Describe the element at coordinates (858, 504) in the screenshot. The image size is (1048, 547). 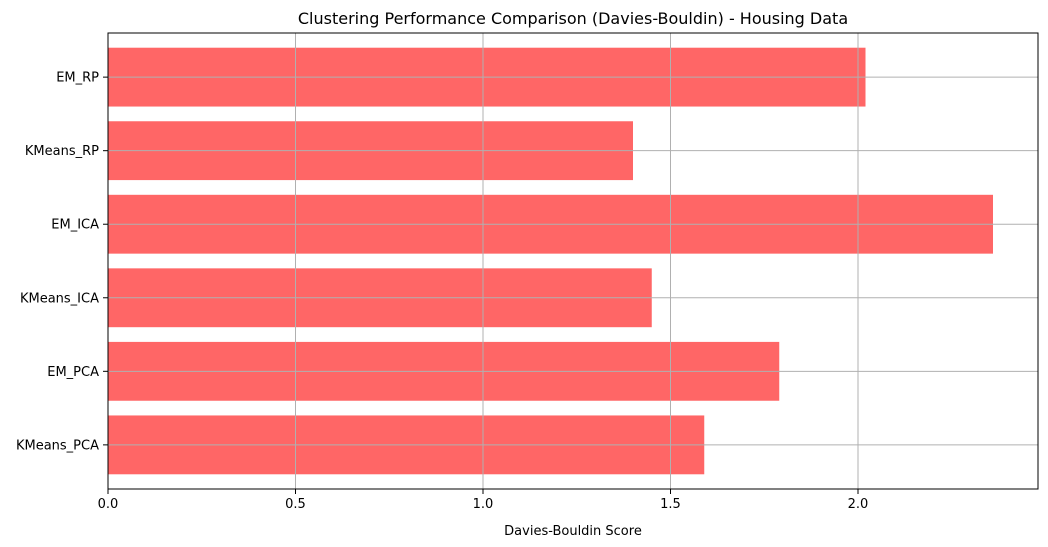
I see `x-tick-label: 2.0` at that location.